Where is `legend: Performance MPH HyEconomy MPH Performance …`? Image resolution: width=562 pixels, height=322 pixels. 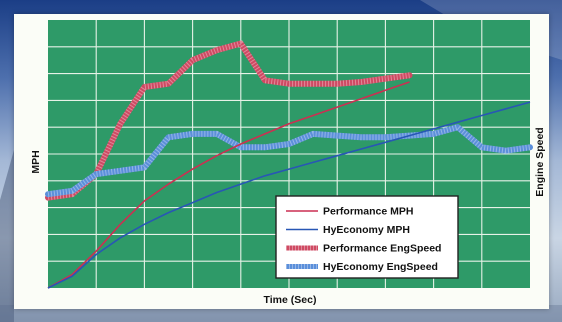
legend: Performance MPH HyEconomy MPH Performance … is located at coordinates (367, 237).